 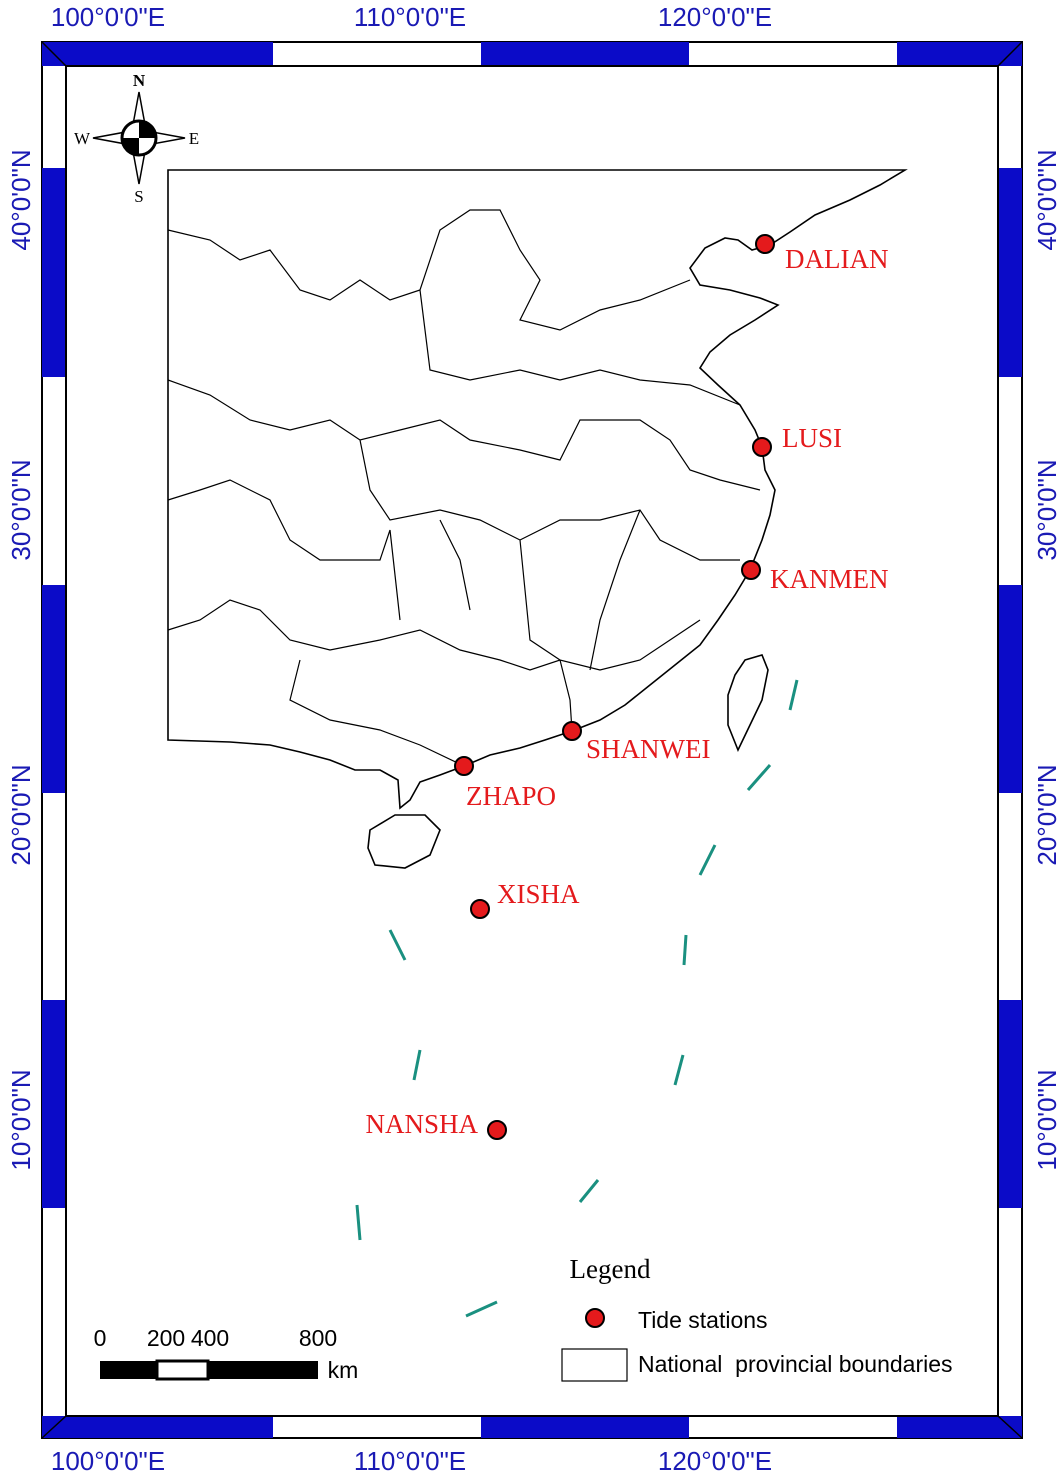 I want to click on compass-label: W, so click(x=82, y=138).